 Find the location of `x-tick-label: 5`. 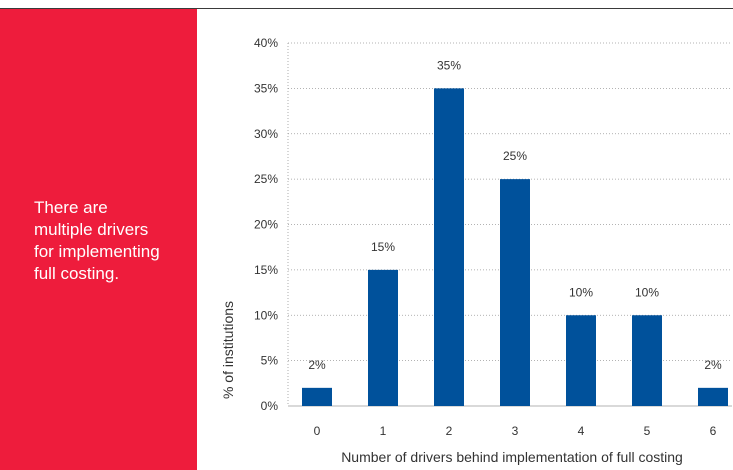

x-tick-label: 5 is located at coordinates (647, 431).